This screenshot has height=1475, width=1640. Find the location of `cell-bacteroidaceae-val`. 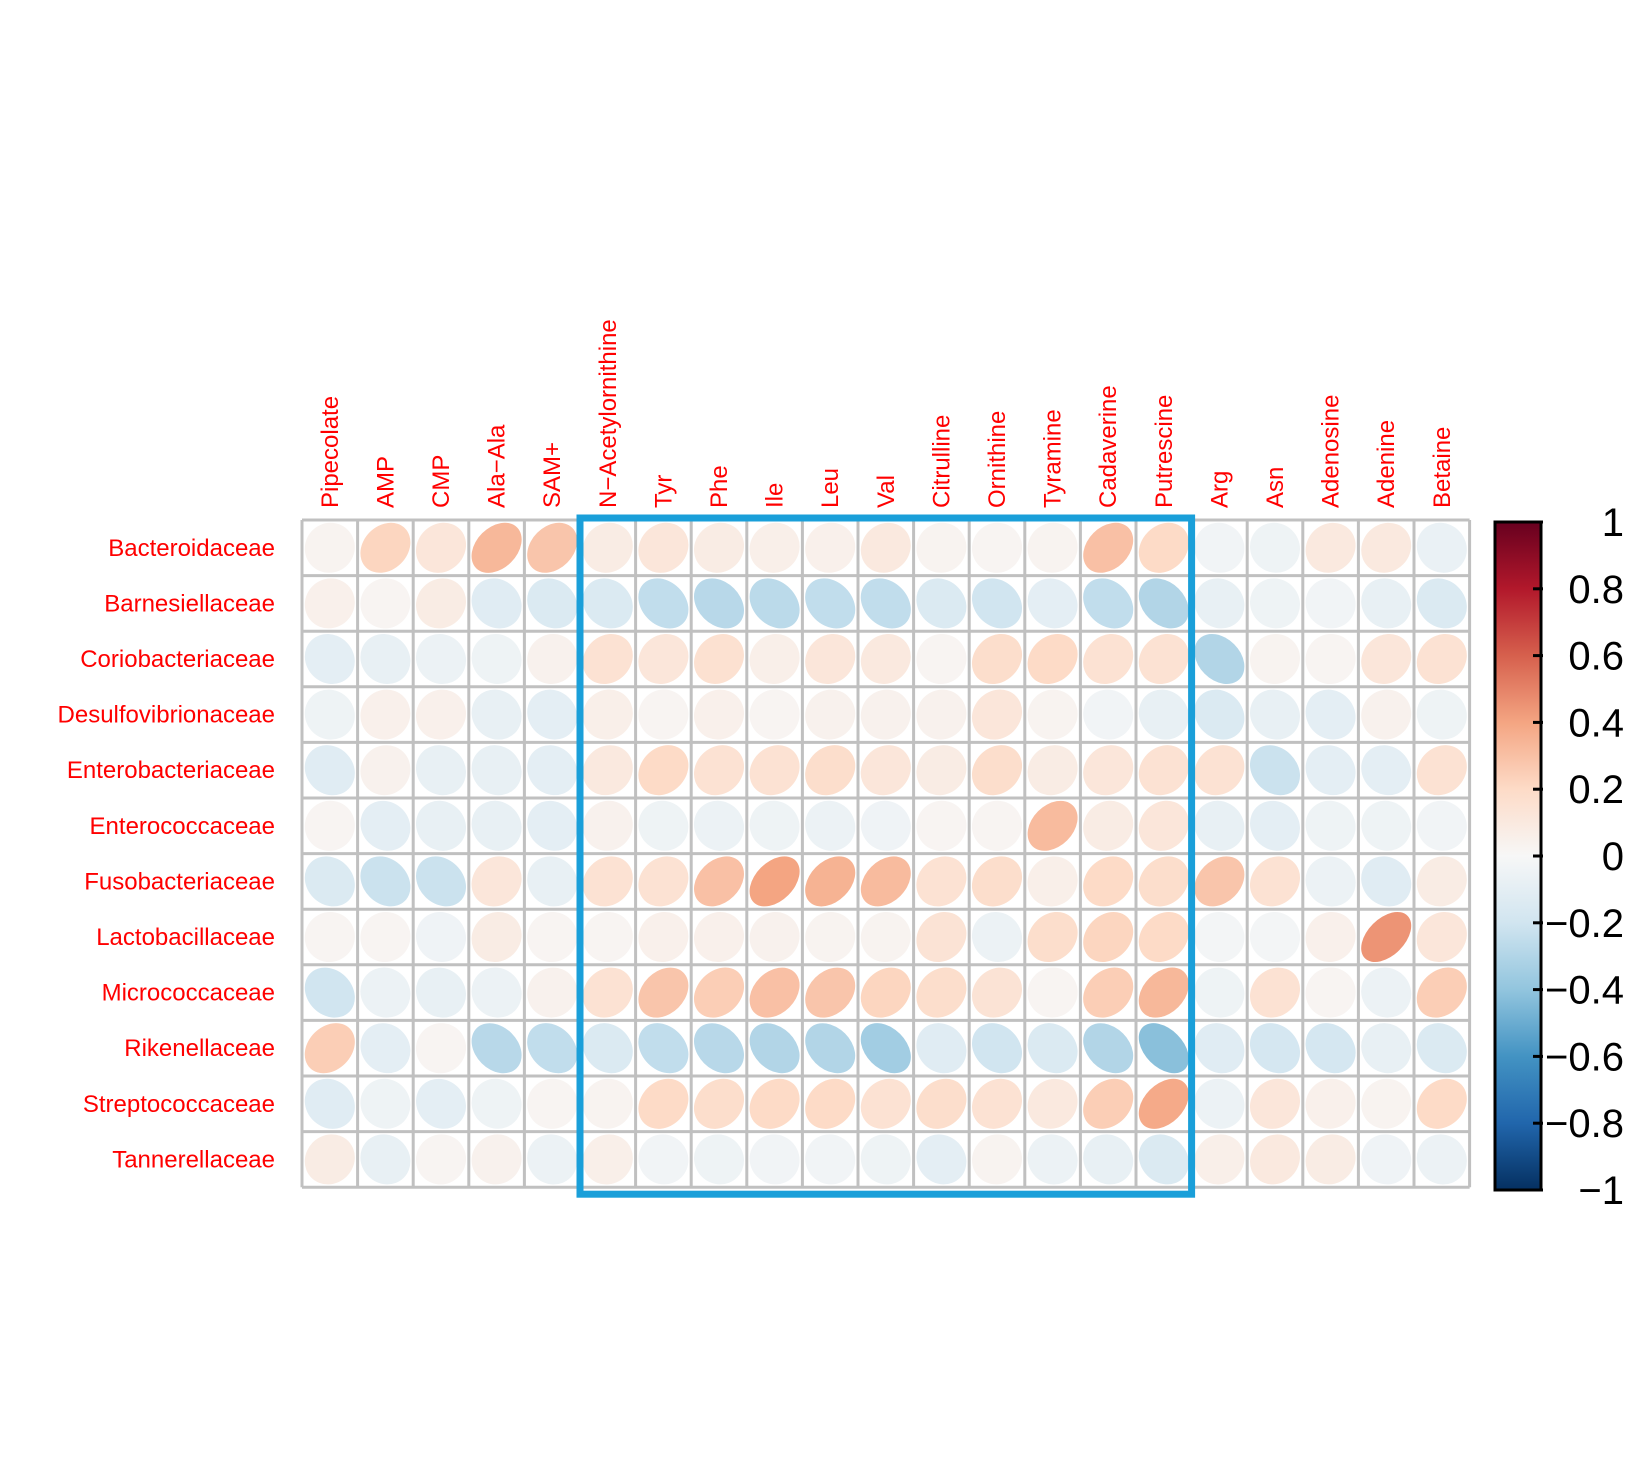

cell-bacteroidaceae-val is located at coordinates (885, 547).